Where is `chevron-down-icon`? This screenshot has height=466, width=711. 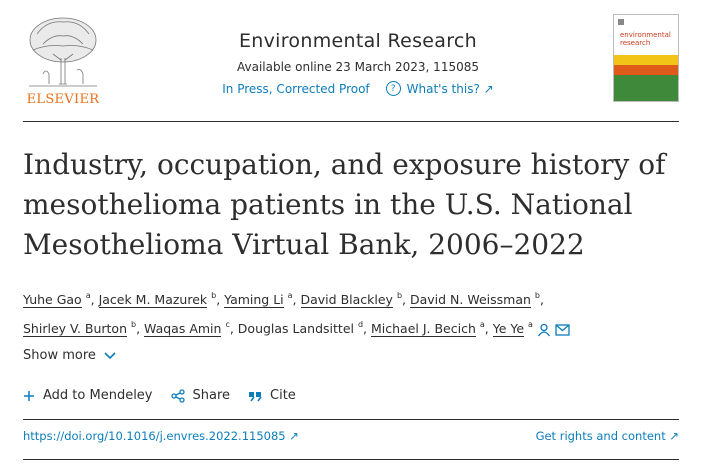
chevron-down-icon is located at coordinates (110, 355).